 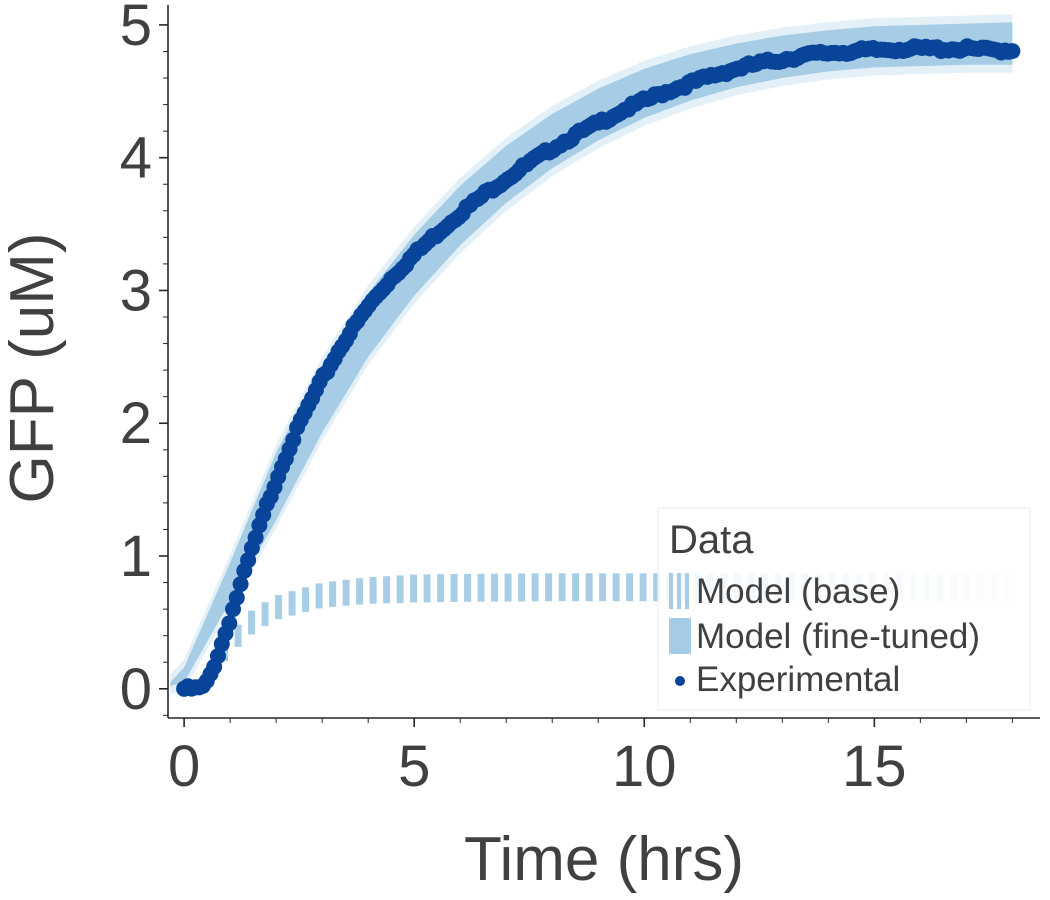 What do you see at coordinates (136, 291) in the screenshot?
I see `y-tick-label-3: 3` at bounding box center [136, 291].